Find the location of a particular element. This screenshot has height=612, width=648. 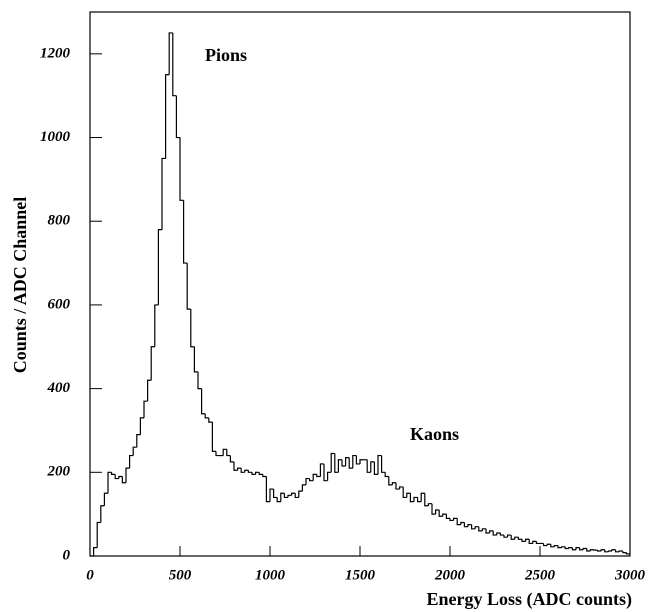

y-tick-label: 600 is located at coordinates (59, 304).